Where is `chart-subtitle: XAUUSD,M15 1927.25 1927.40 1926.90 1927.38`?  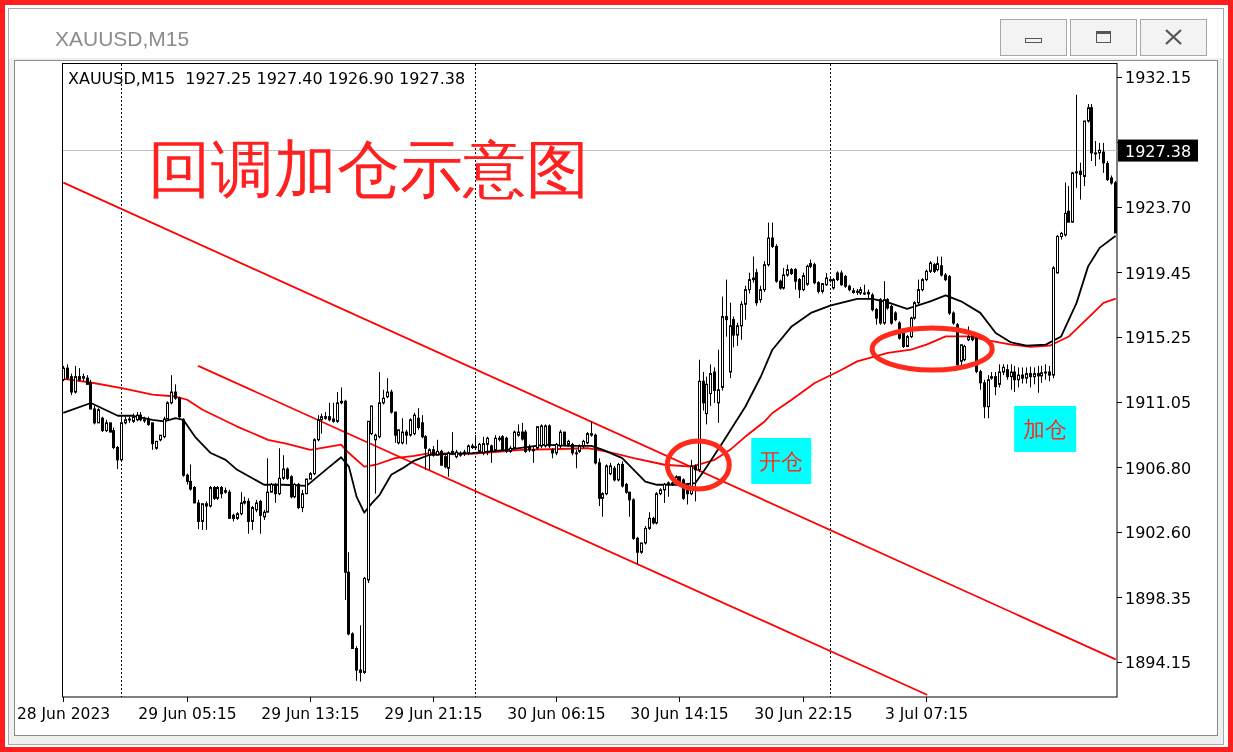
chart-subtitle: XAUUSD,M15 1927.25 1927.40 1926.90 1927.38 is located at coordinates (267, 78).